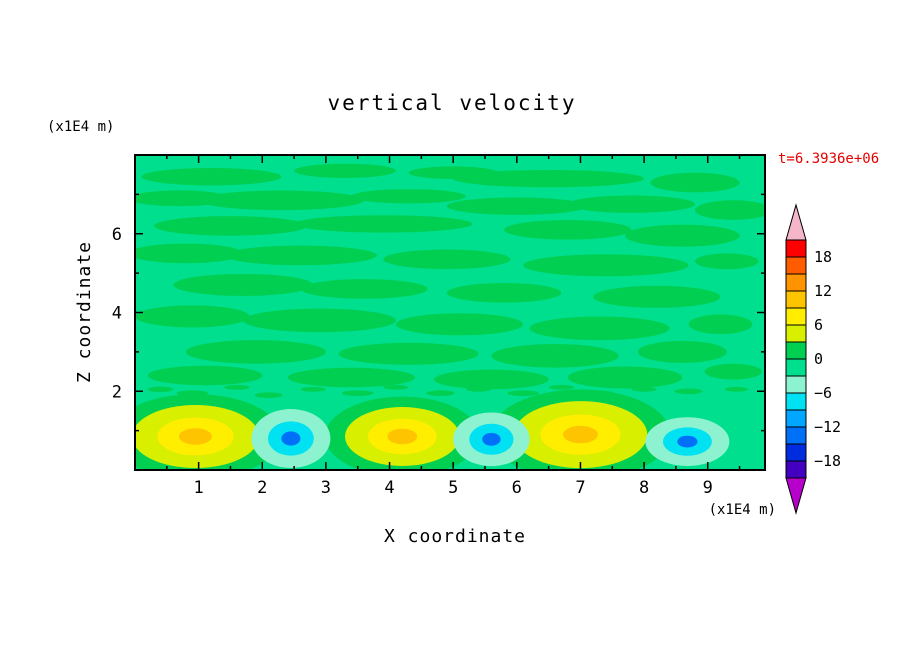 The height and width of the screenshot is (654, 904). I want to click on colorbar-over-arrow, so click(796, 222).